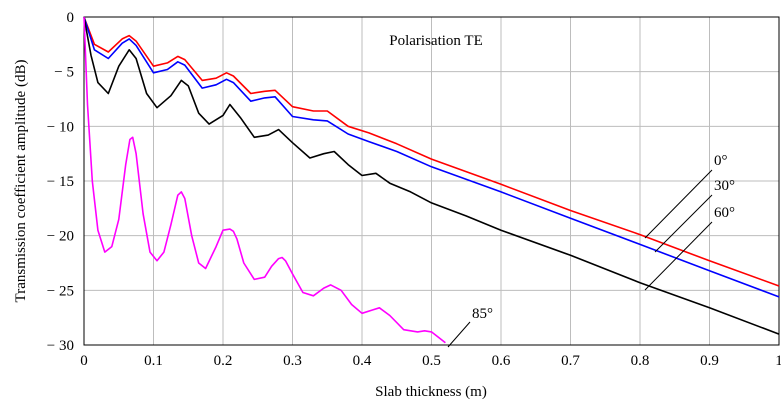 The image size is (781, 408). Describe the element at coordinates (362, 361) in the screenshot. I see `x-tick-label: 0.4` at that location.